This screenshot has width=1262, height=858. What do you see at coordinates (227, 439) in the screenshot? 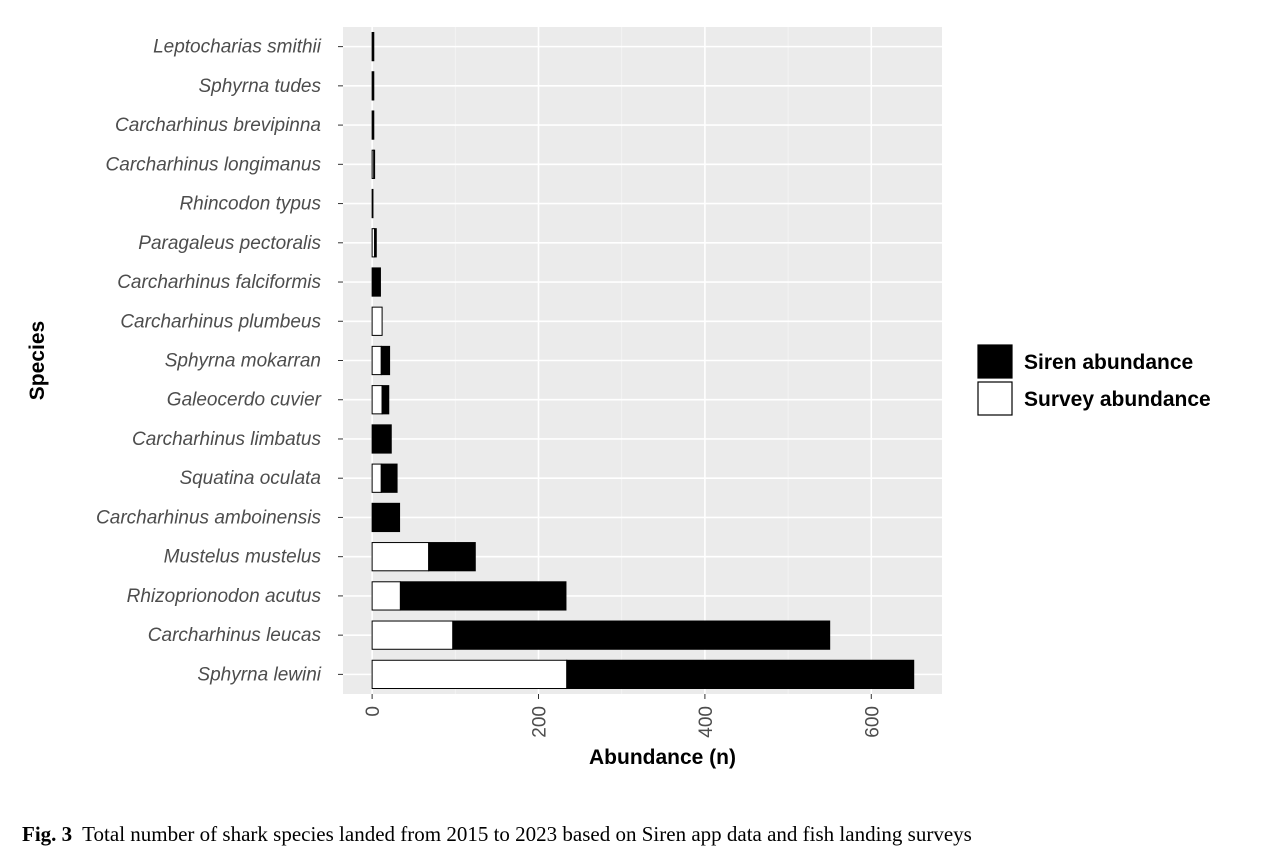
I see `y-tick-label: Carcharhinus limbatus` at bounding box center [227, 439].